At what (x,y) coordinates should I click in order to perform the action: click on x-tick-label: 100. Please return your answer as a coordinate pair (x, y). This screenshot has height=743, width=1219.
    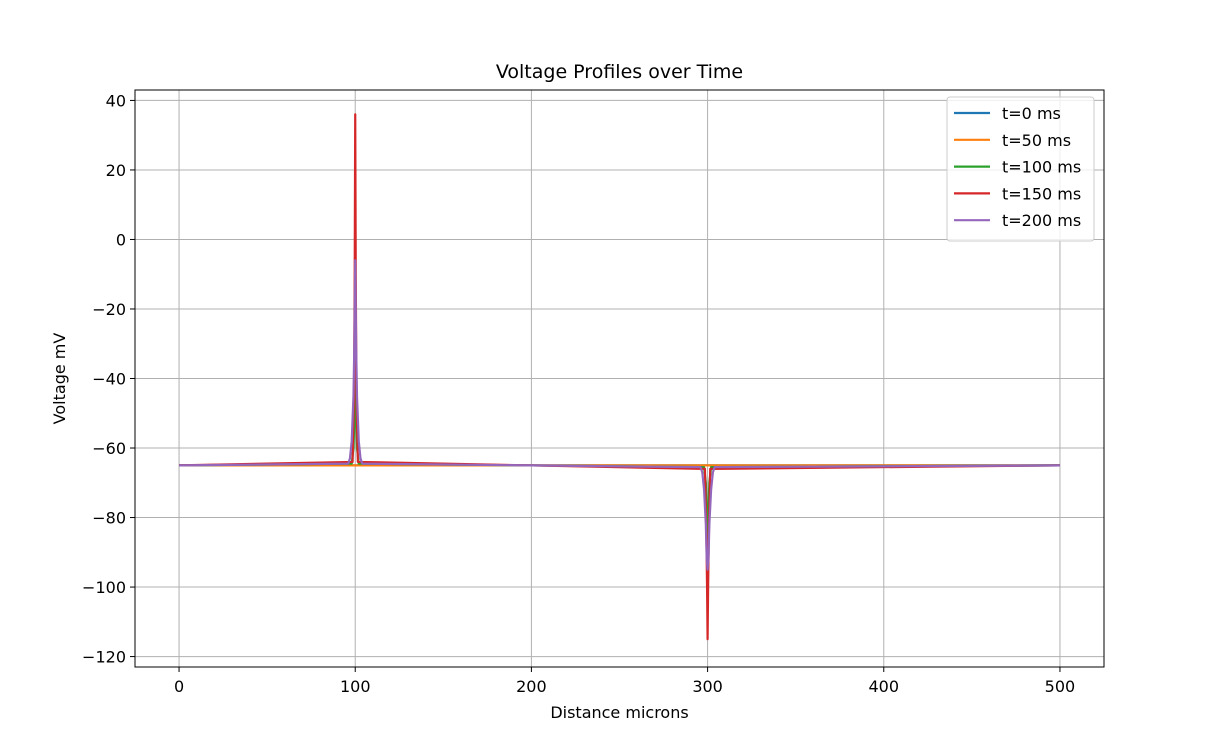
    Looking at the image, I should click on (355, 686).